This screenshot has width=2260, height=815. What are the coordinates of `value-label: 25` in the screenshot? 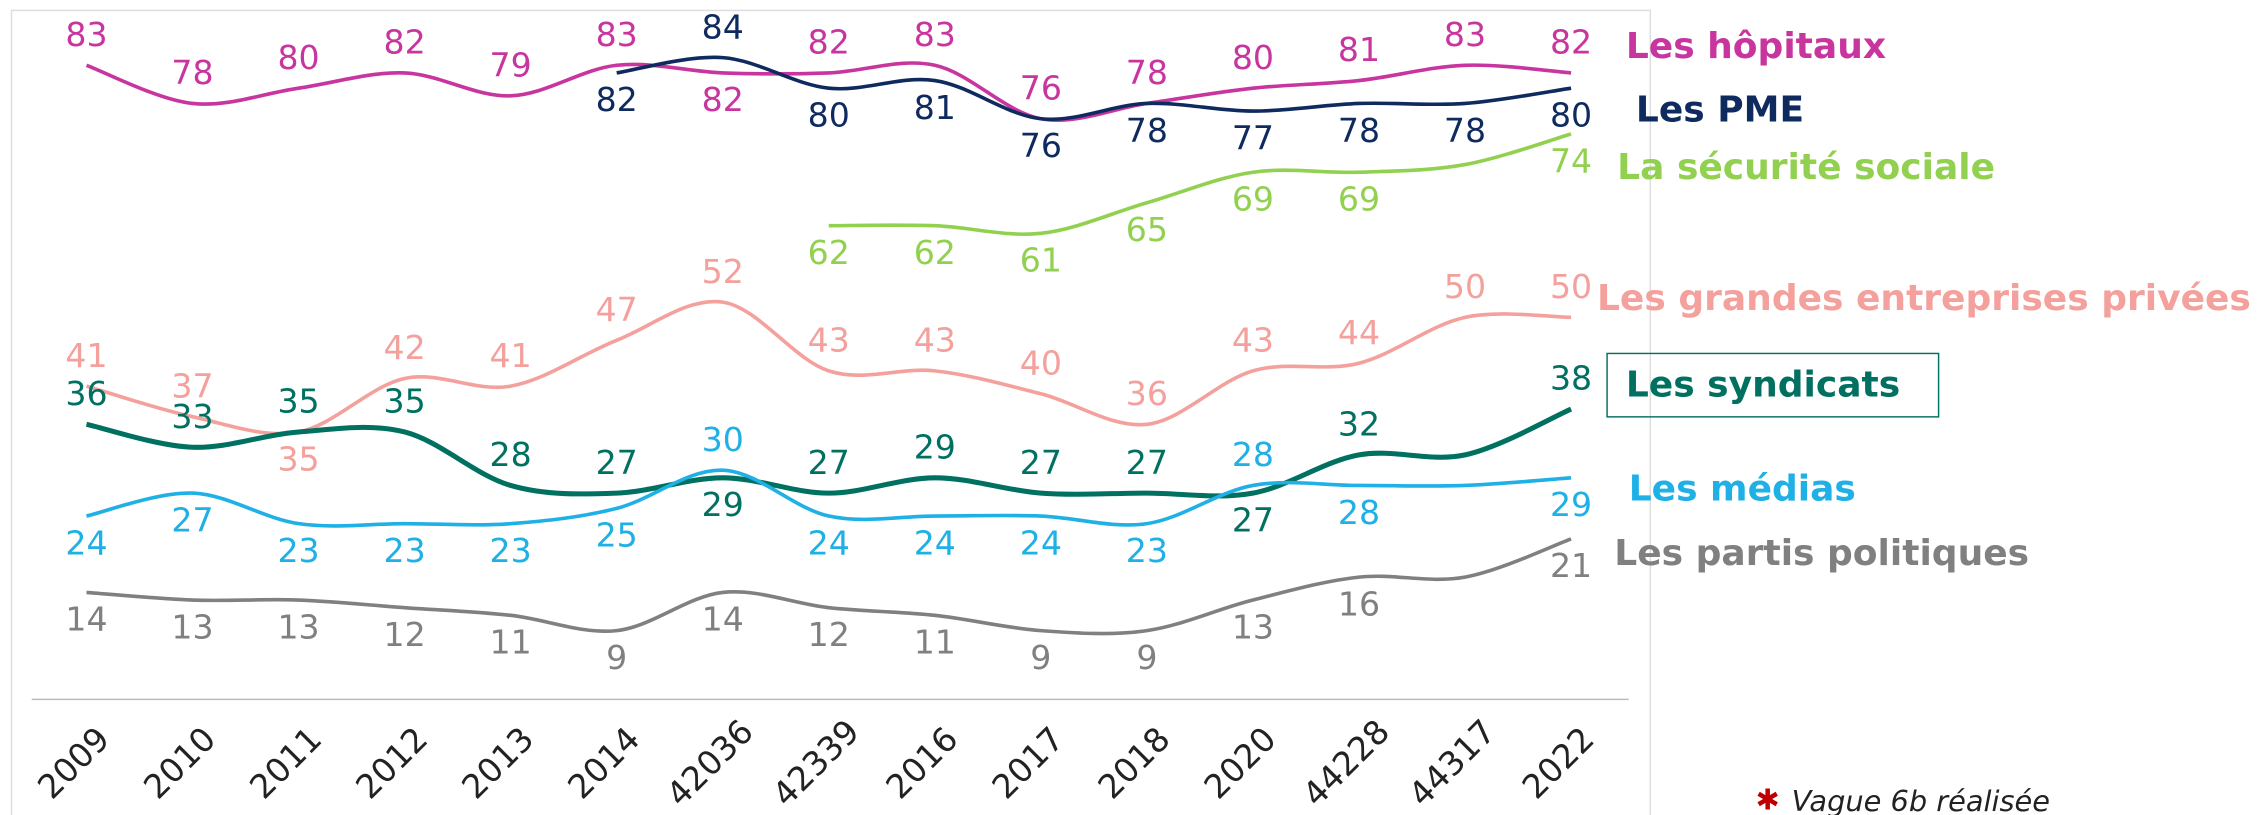 It's located at (617, 535).